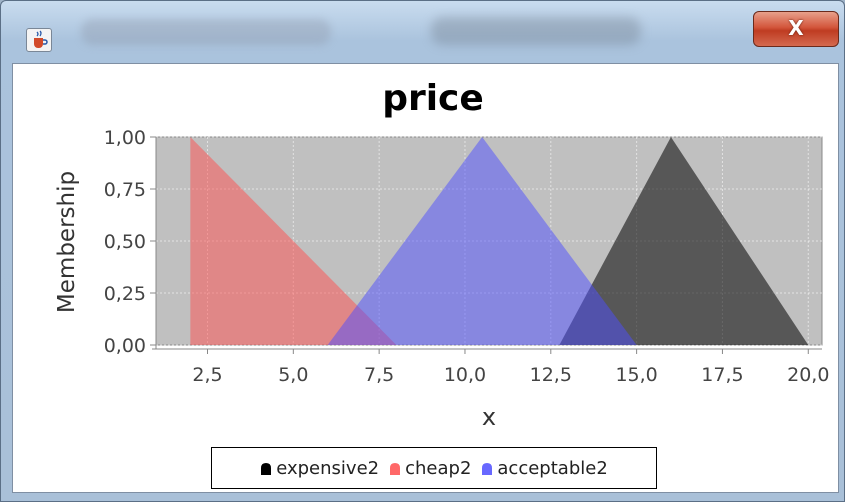 The height and width of the screenshot is (502, 845). Describe the element at coordinates (551, 375) in the screenshot. I see `x-tick-label: 12,5` at that location.